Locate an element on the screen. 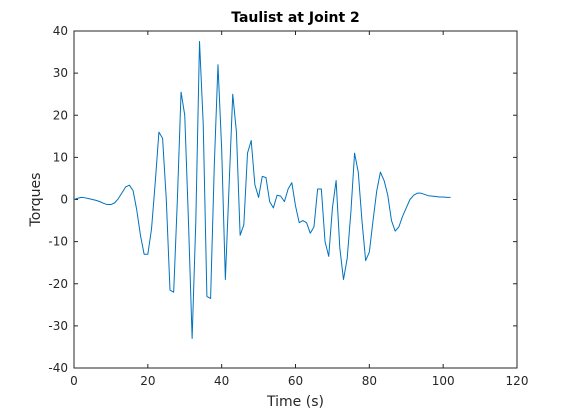 The width and height of the screenshot is (570, 417). y-tick-label: -30 is located at coordinates (58, 326).